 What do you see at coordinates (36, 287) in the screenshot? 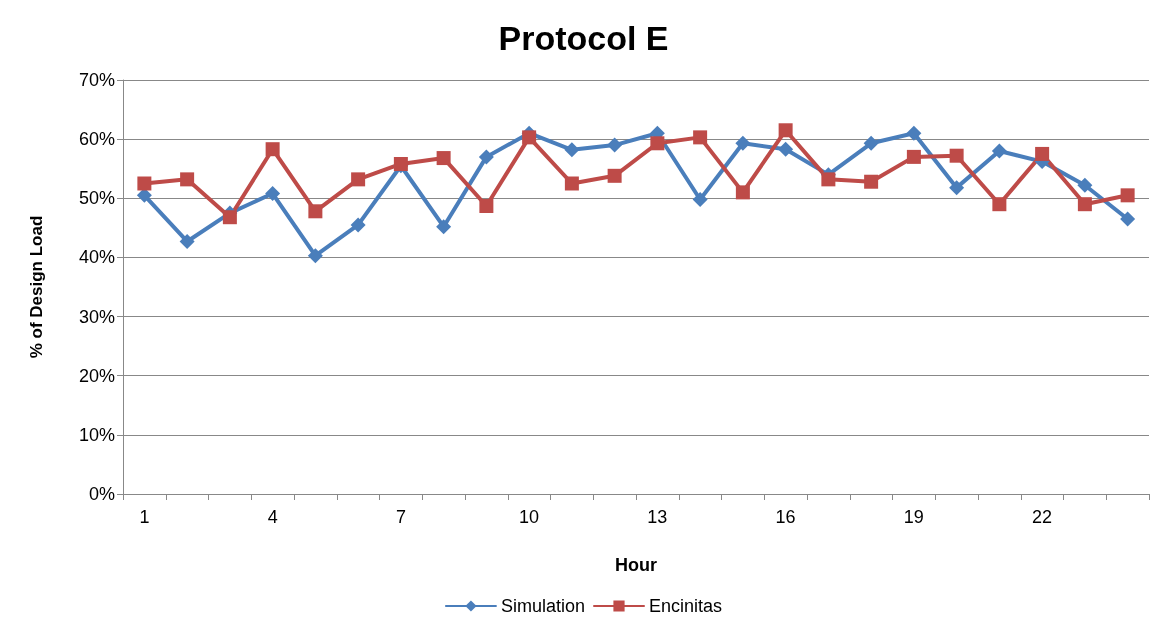
I see `y-axis-title: % of Design Load` at bounding box center [36, 287].